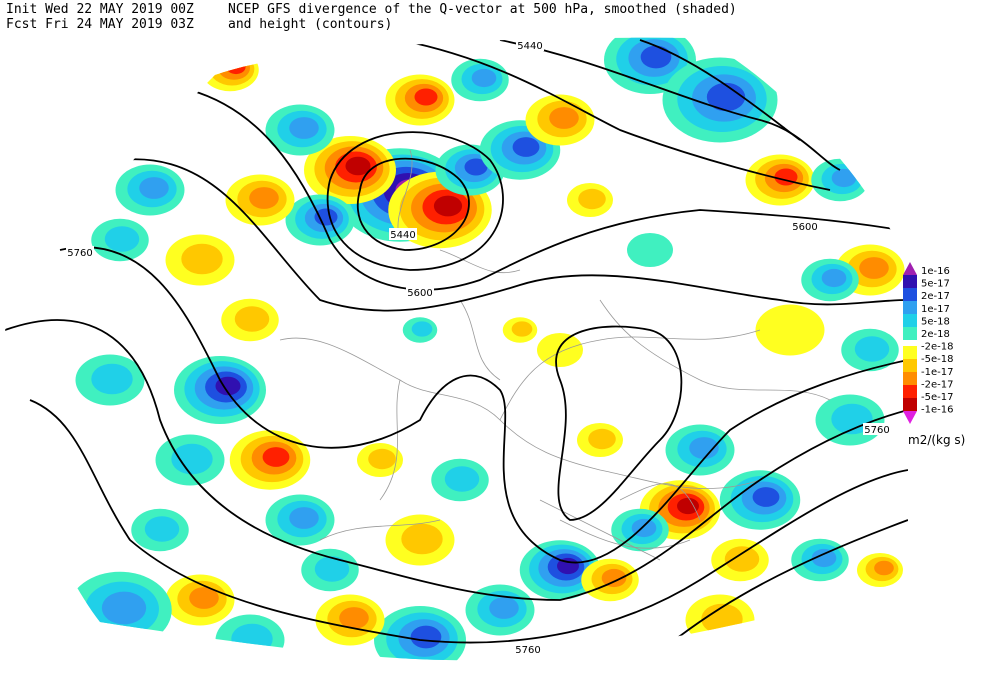 The width and height of the screenshot is (1000, 680). I want to click on colorbar-label: 2e-18, so click(935, 334).